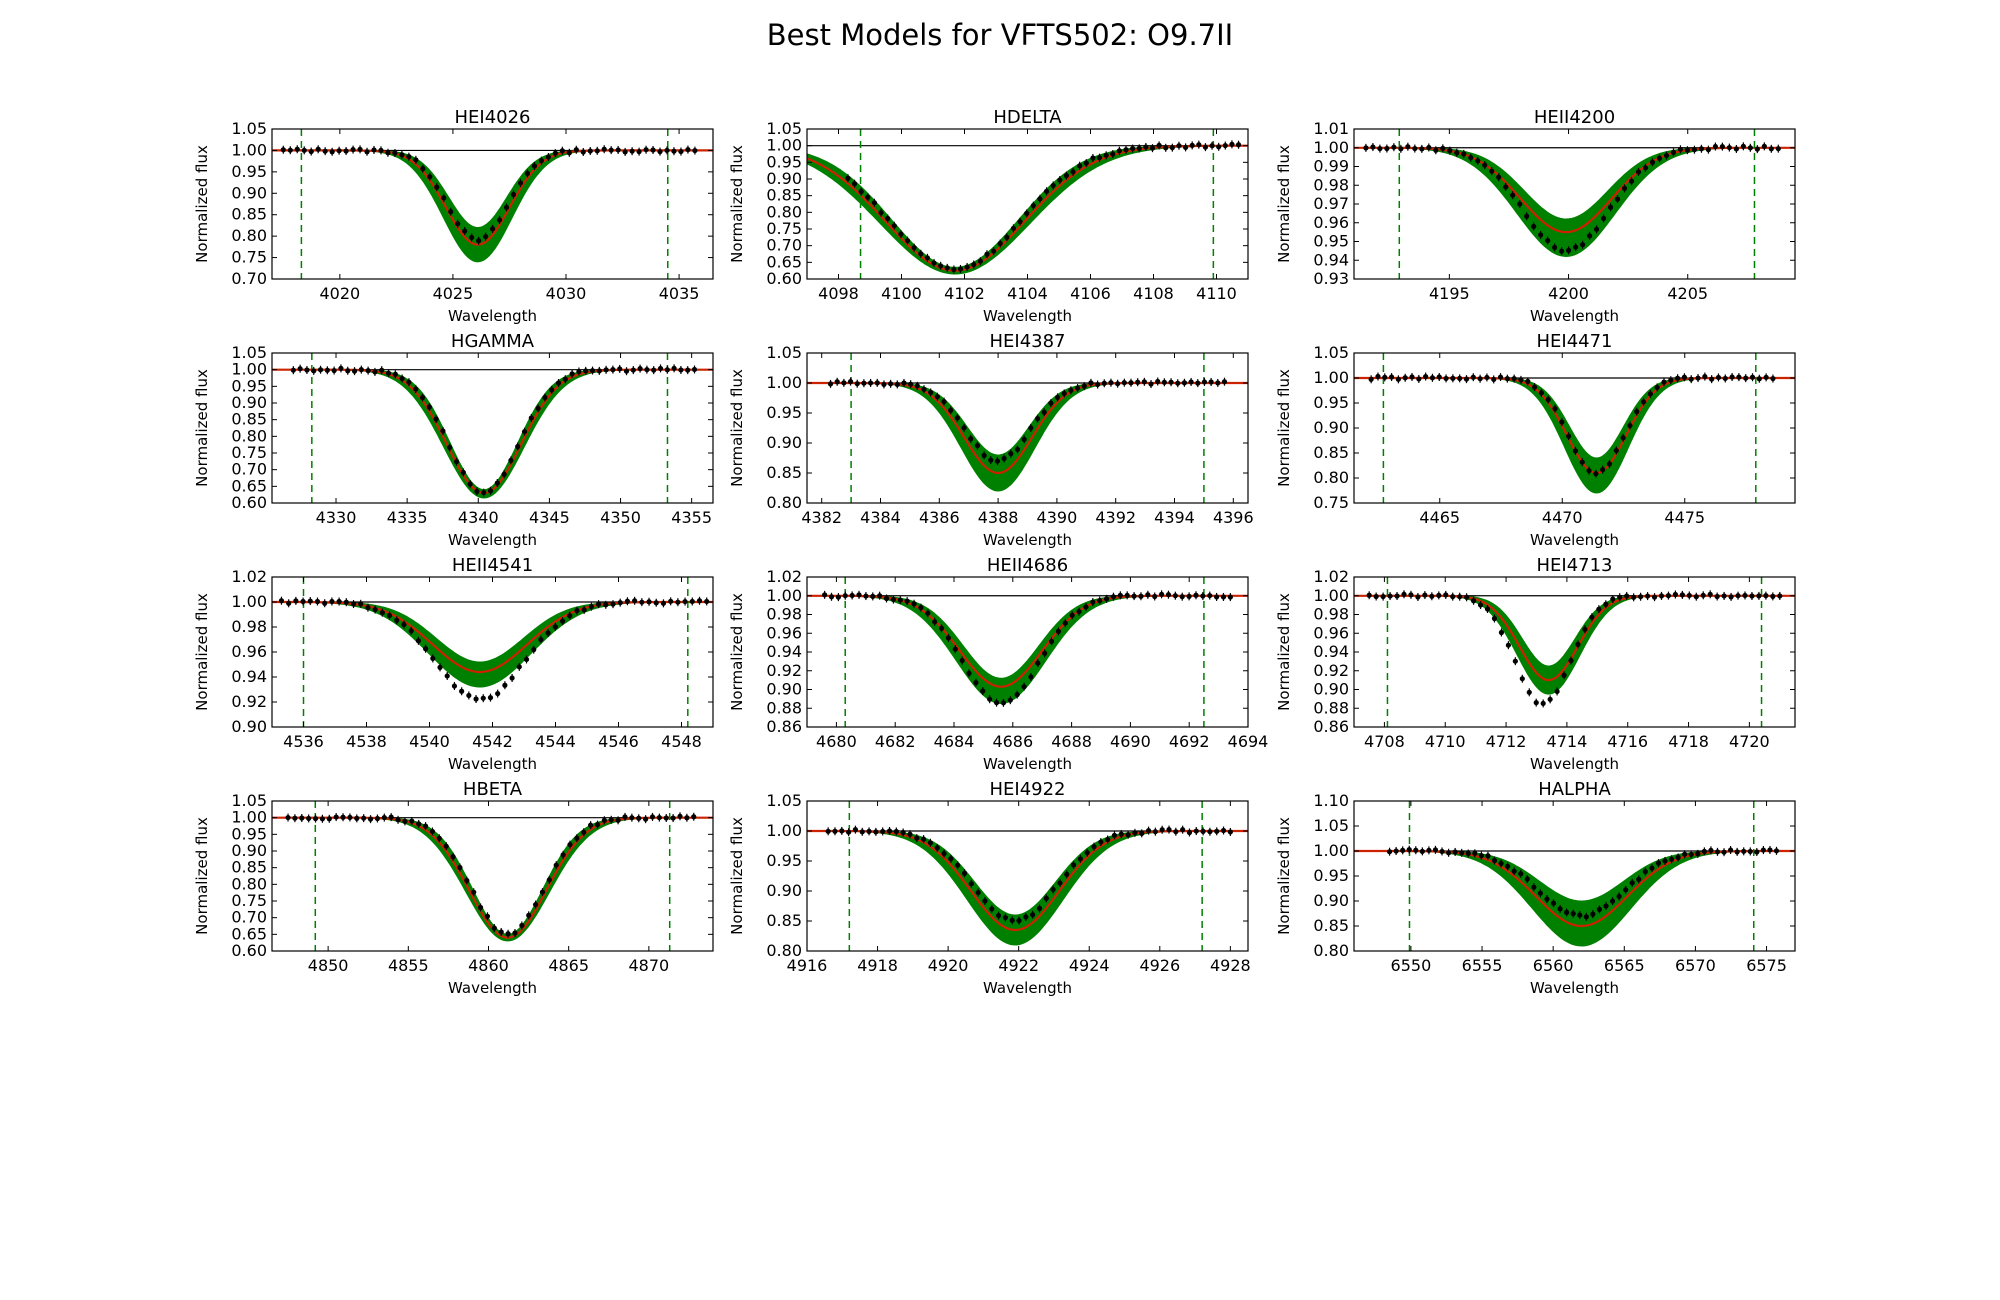  What do you see at coordinates (1331, 707) in the screenshot?
I see `y-tick-label: 0.88` at bounding box center [1331, 707].